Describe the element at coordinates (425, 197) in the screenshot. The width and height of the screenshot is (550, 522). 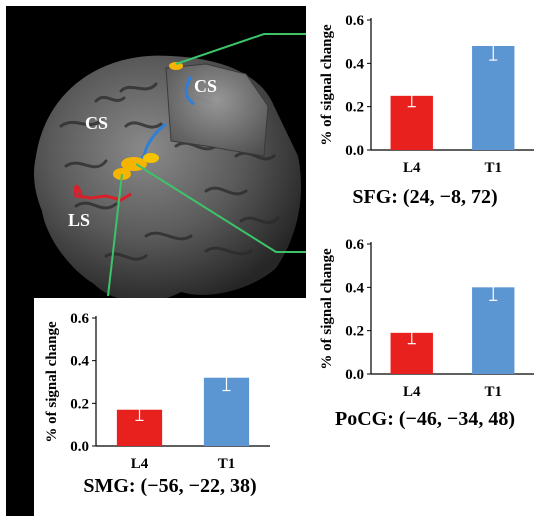
I see `sfg-chart-title: SFG: (24, −8, 72)` at that location.